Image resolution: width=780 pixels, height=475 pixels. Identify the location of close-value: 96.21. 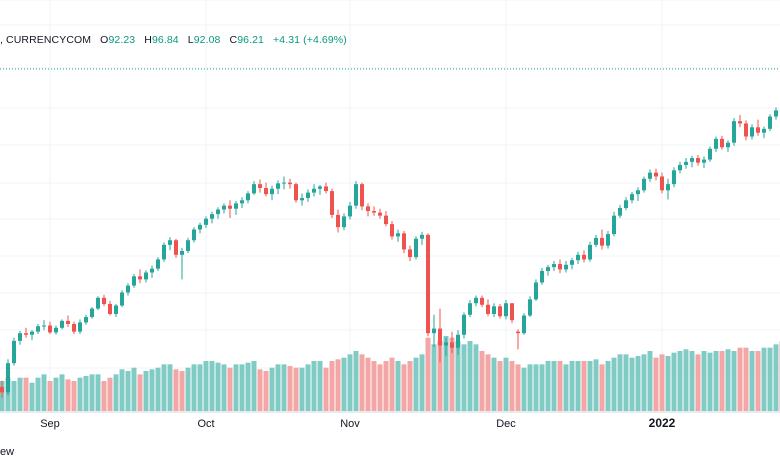
(250, 40).